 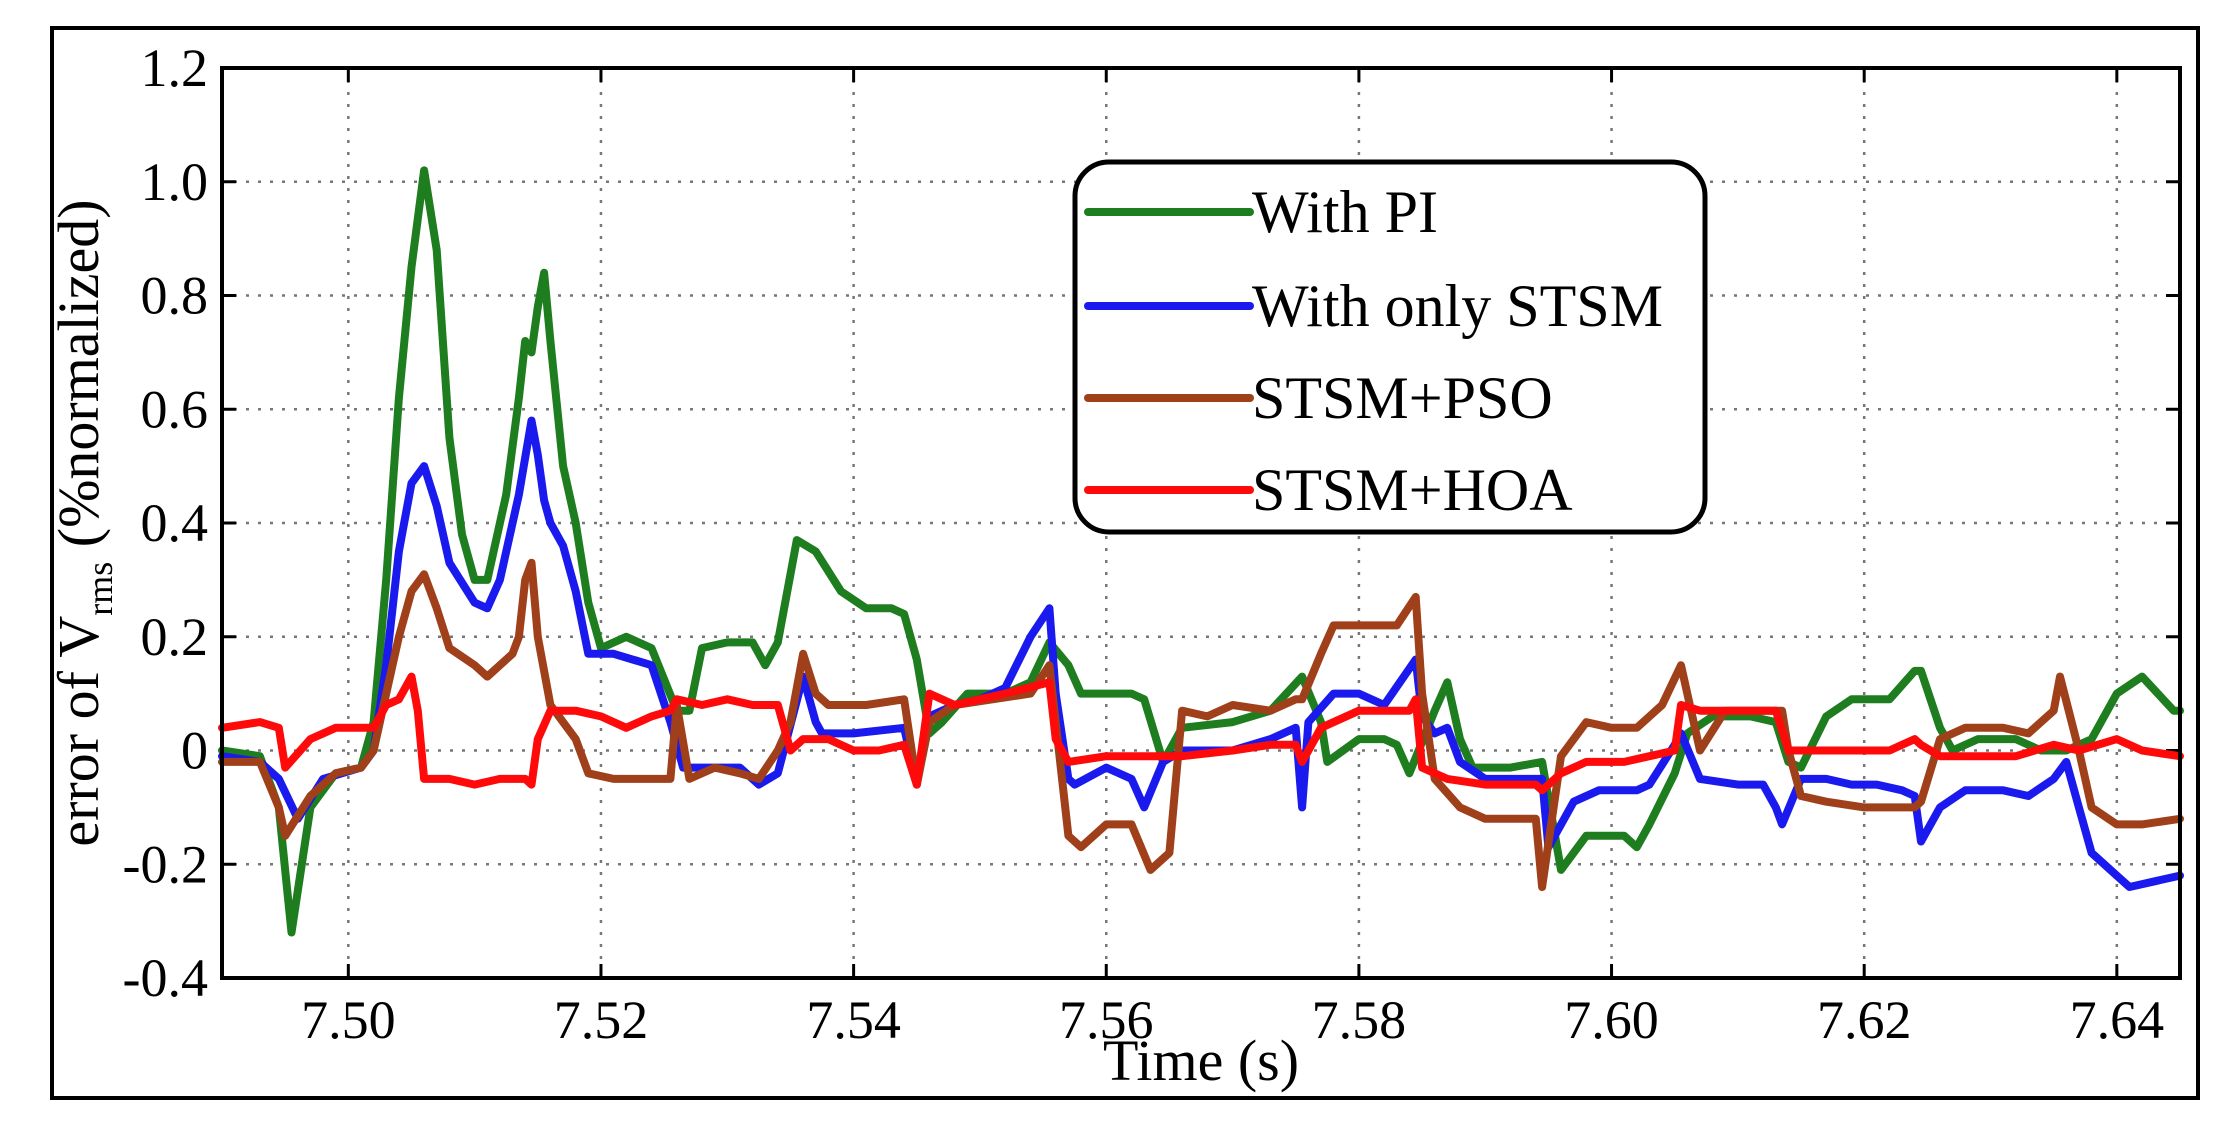 I want to click on x-tick-label: 7.54, so click(x=853, y=1020).